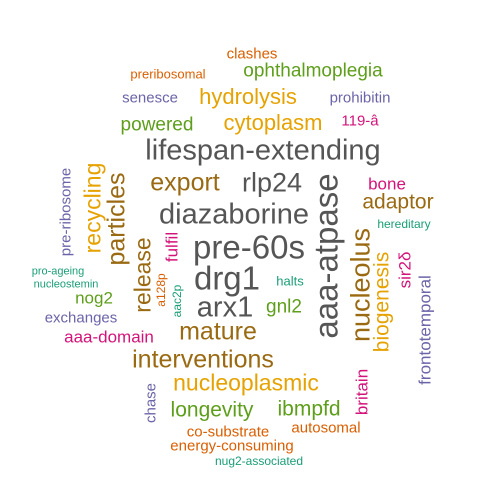 The image size is (500, 500). I want to click on word-ibmpfd: ibmpfd, so click(309, 409).